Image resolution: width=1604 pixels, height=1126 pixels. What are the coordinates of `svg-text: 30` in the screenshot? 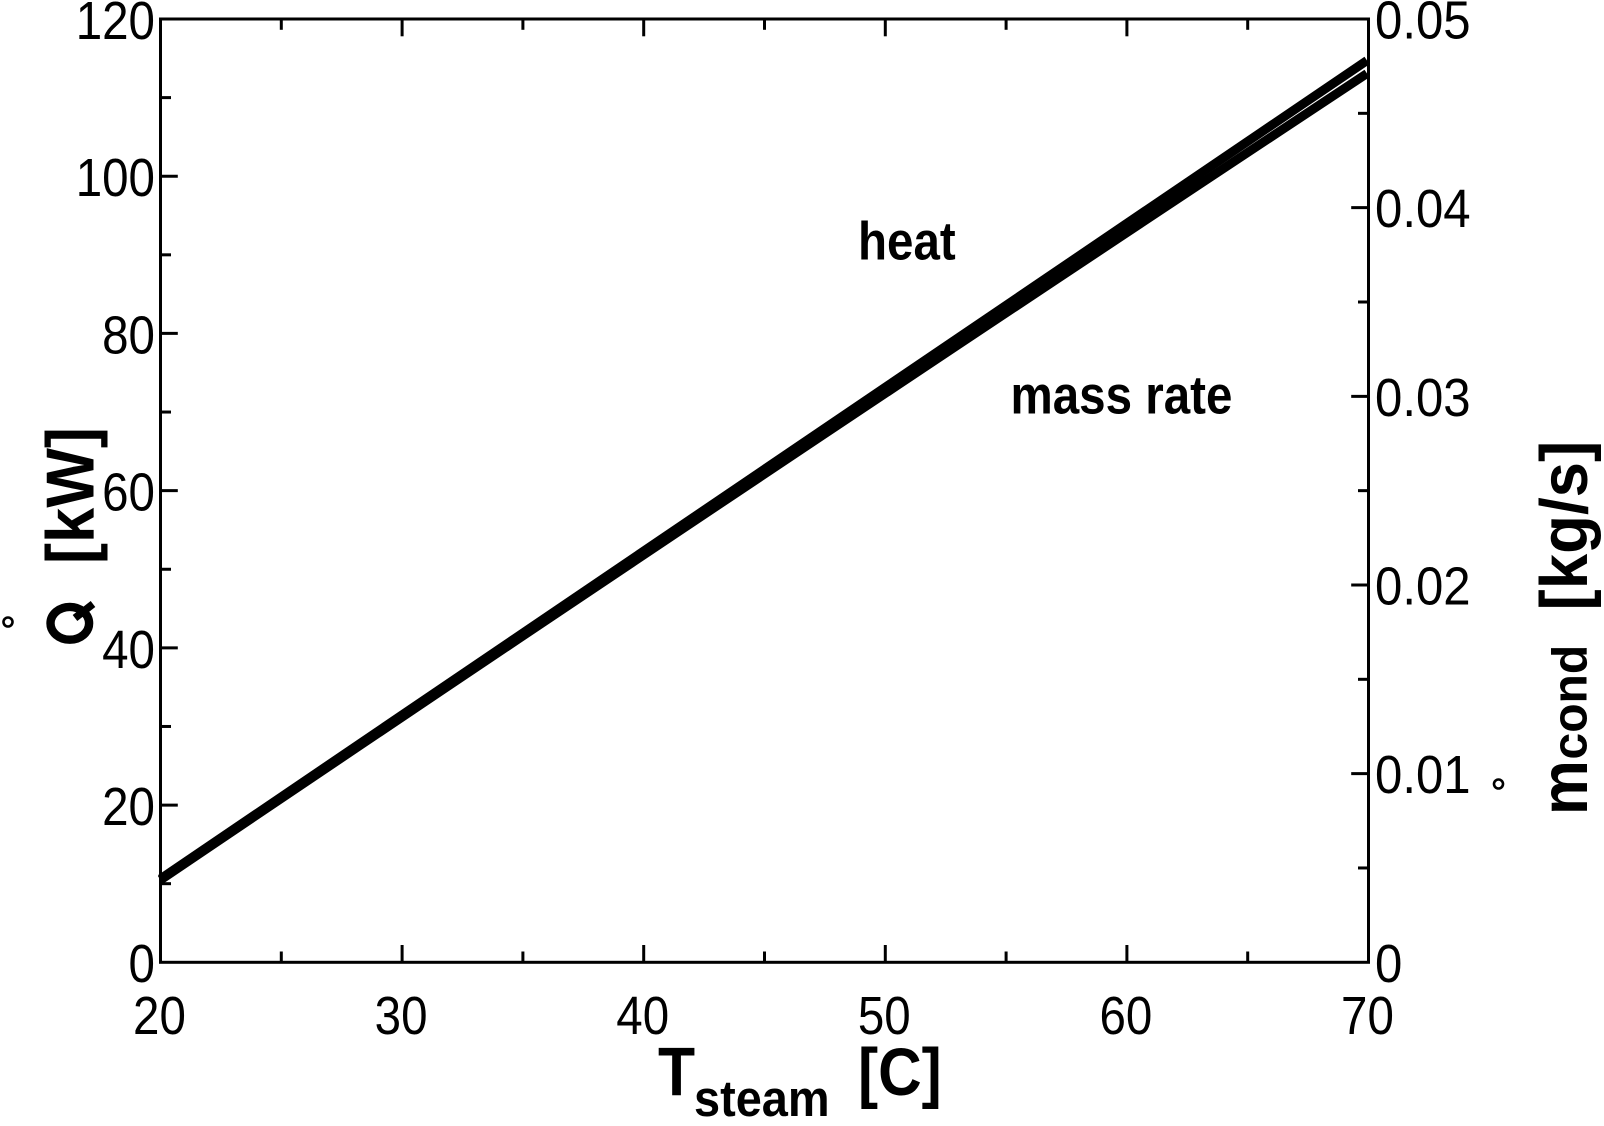 It's located at (401, 1015).